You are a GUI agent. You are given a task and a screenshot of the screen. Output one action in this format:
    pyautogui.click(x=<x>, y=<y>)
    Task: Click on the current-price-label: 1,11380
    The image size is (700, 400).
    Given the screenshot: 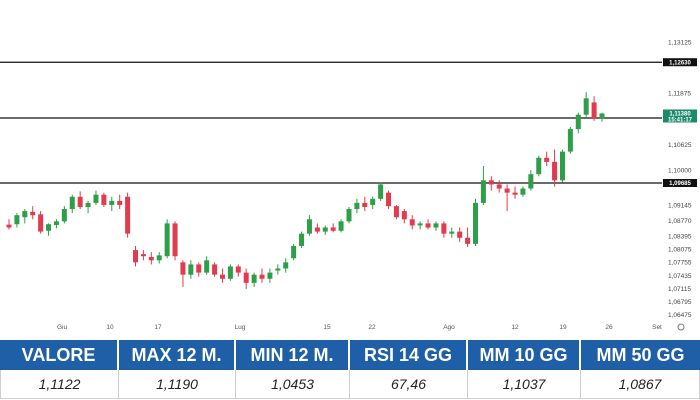 What is the action you would take?
    pyautogui.click(x=680, y=114)
    